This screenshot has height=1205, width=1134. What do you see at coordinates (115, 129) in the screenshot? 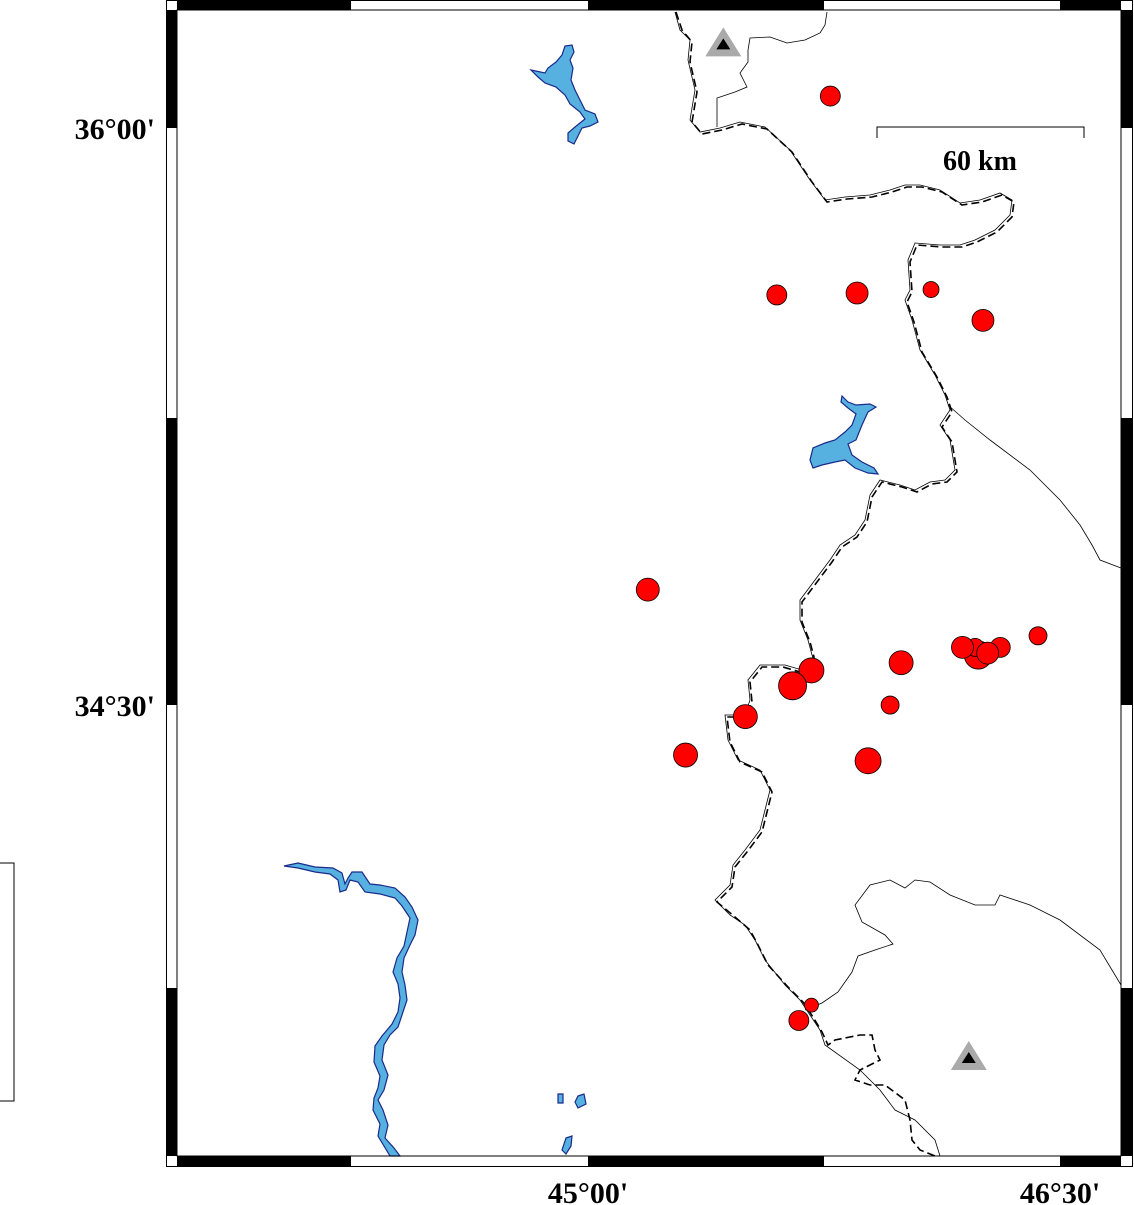
I see `y-tick-label: 36°00'` at bounding box center [115, 129].